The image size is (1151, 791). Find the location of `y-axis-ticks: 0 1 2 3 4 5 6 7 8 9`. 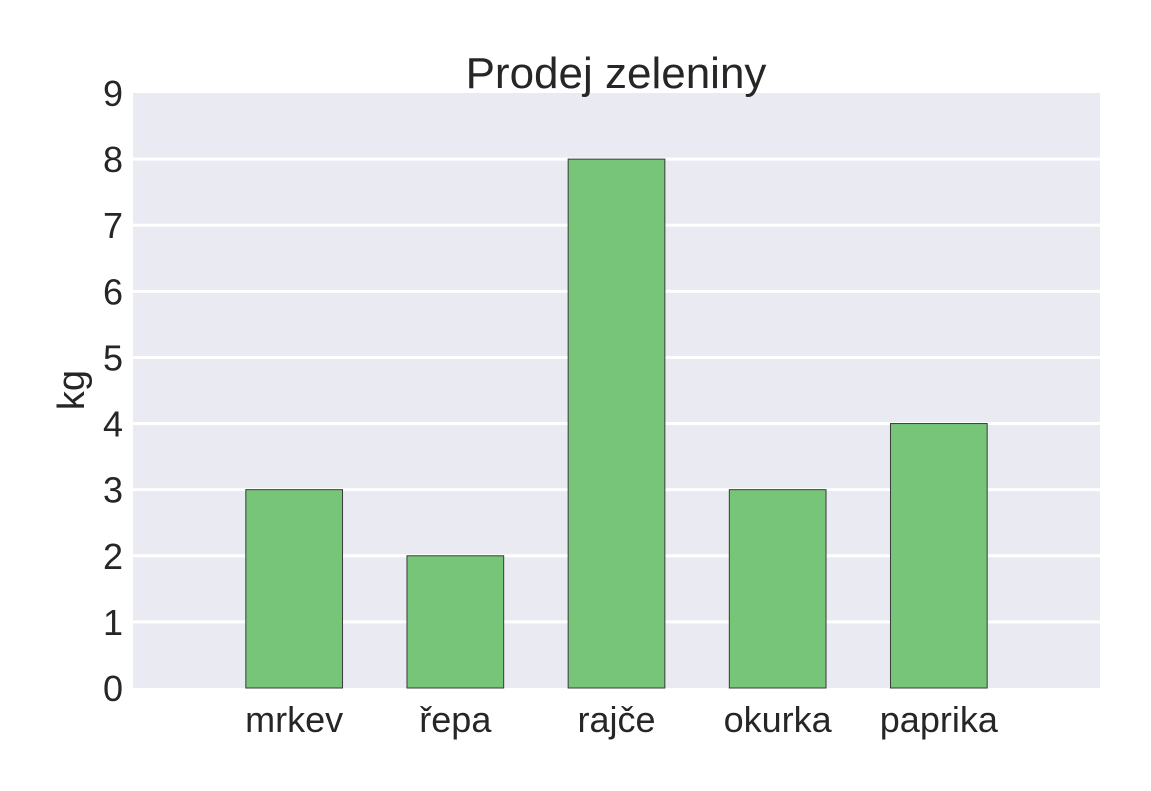

y-axis-ticks: 0 1 2 3 4 5 6 7 8 9 is located at coordinates (113, 391).